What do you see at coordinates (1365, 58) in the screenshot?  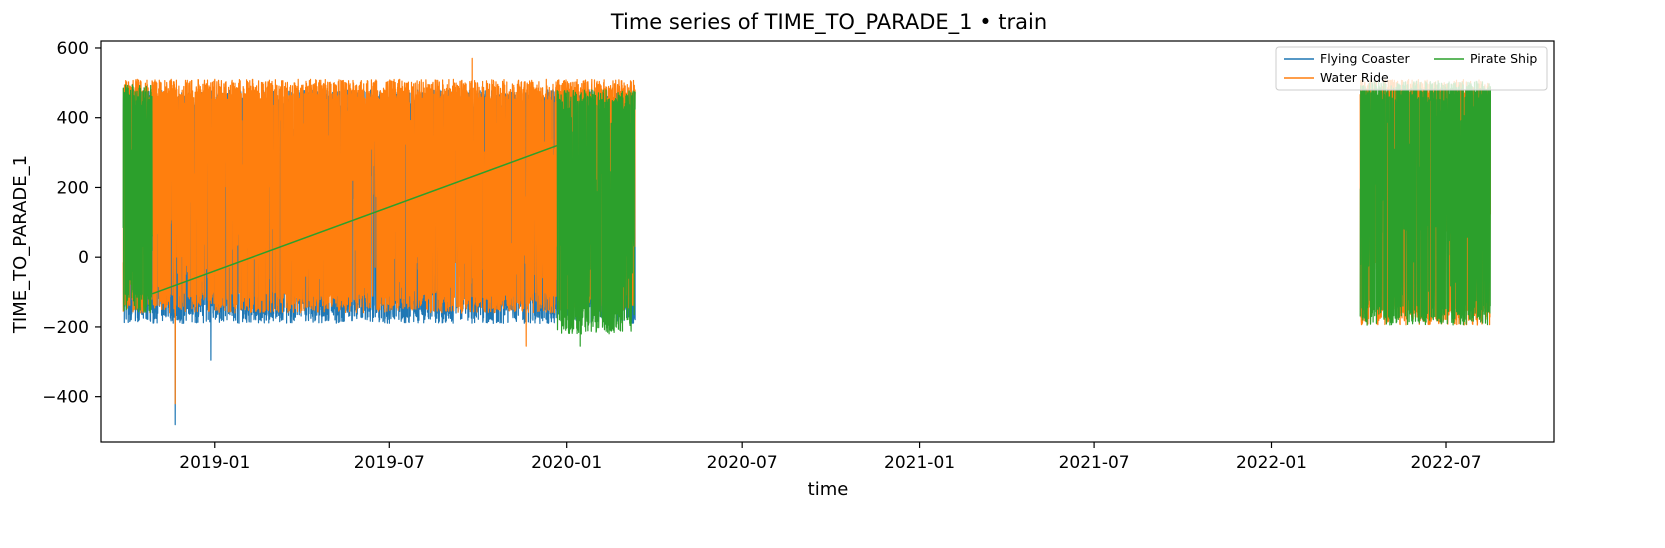 I see `legend-label-flying-coaster: Flying Coaster` at bounding box center [1365, 58].